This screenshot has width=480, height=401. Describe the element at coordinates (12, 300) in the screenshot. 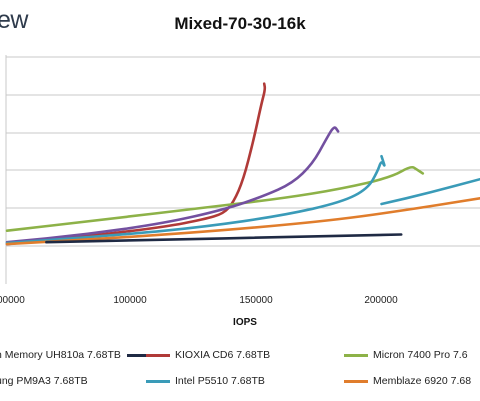

I see `x-tick-label: 00000` at that location.